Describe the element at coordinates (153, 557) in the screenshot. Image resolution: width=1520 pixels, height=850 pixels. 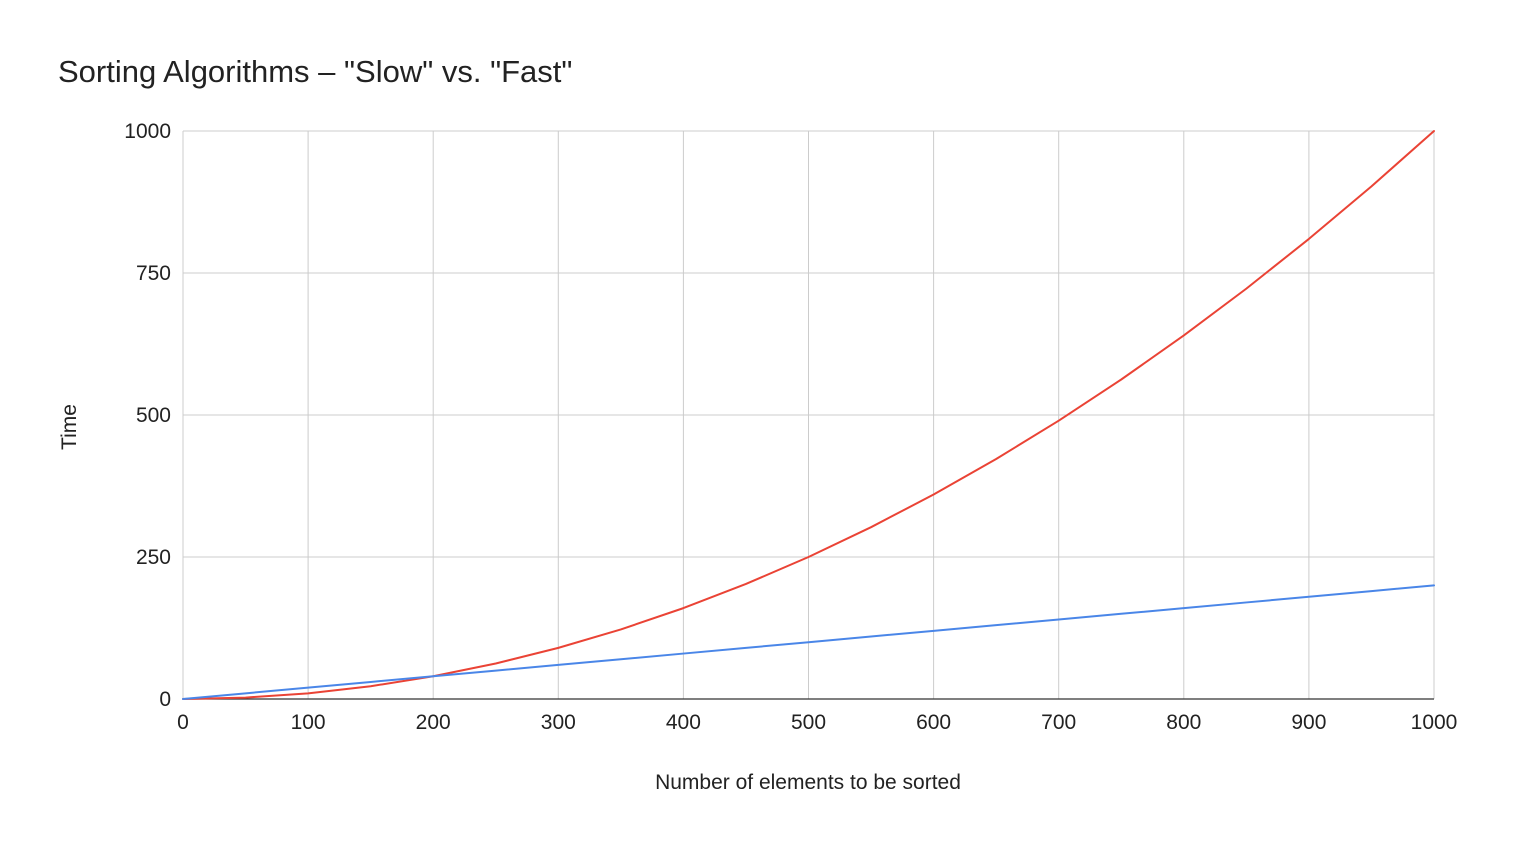
I see `y-tick-label: 250` at that location.